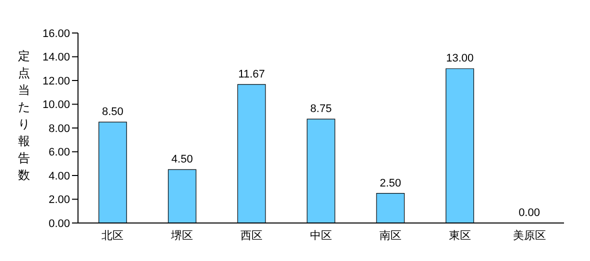  I want to click on y-tick-label: 16.00, so click(56, 34).